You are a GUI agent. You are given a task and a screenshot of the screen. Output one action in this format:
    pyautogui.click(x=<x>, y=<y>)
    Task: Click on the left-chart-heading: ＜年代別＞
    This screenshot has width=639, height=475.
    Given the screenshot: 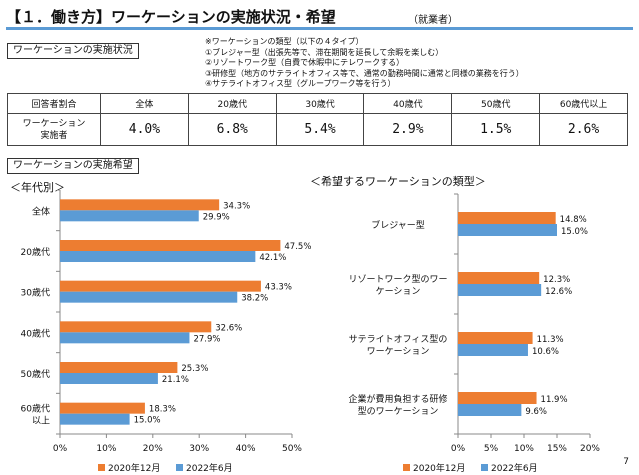 What is the action you would take?
    pyautogui.click(x=37, y=187)
    